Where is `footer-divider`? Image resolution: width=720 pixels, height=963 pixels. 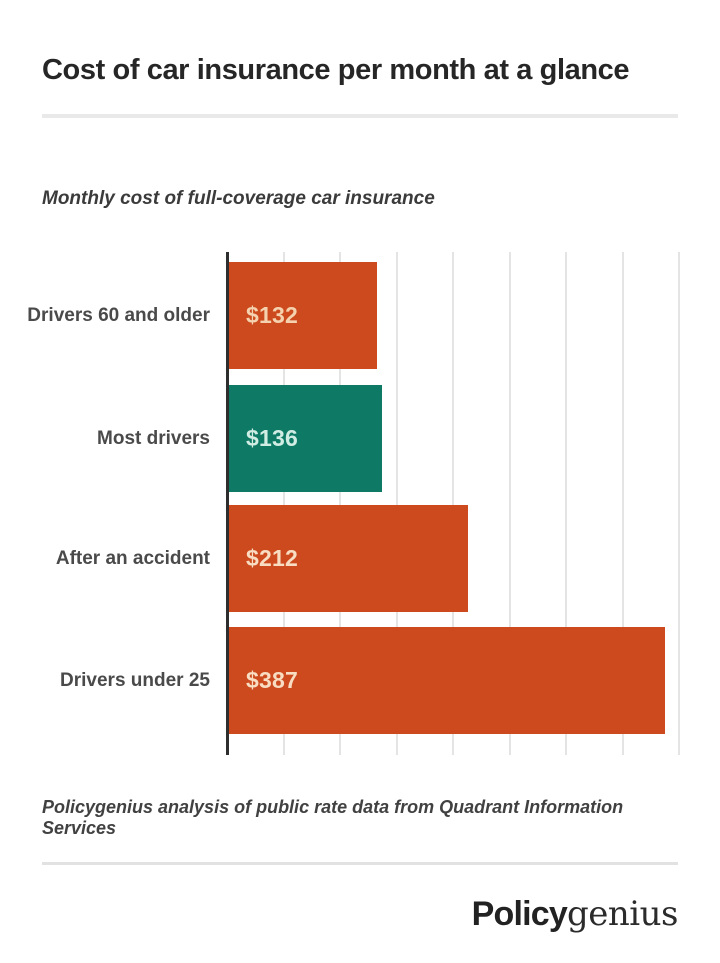
footer-divider is located at coordinates (360, 863).